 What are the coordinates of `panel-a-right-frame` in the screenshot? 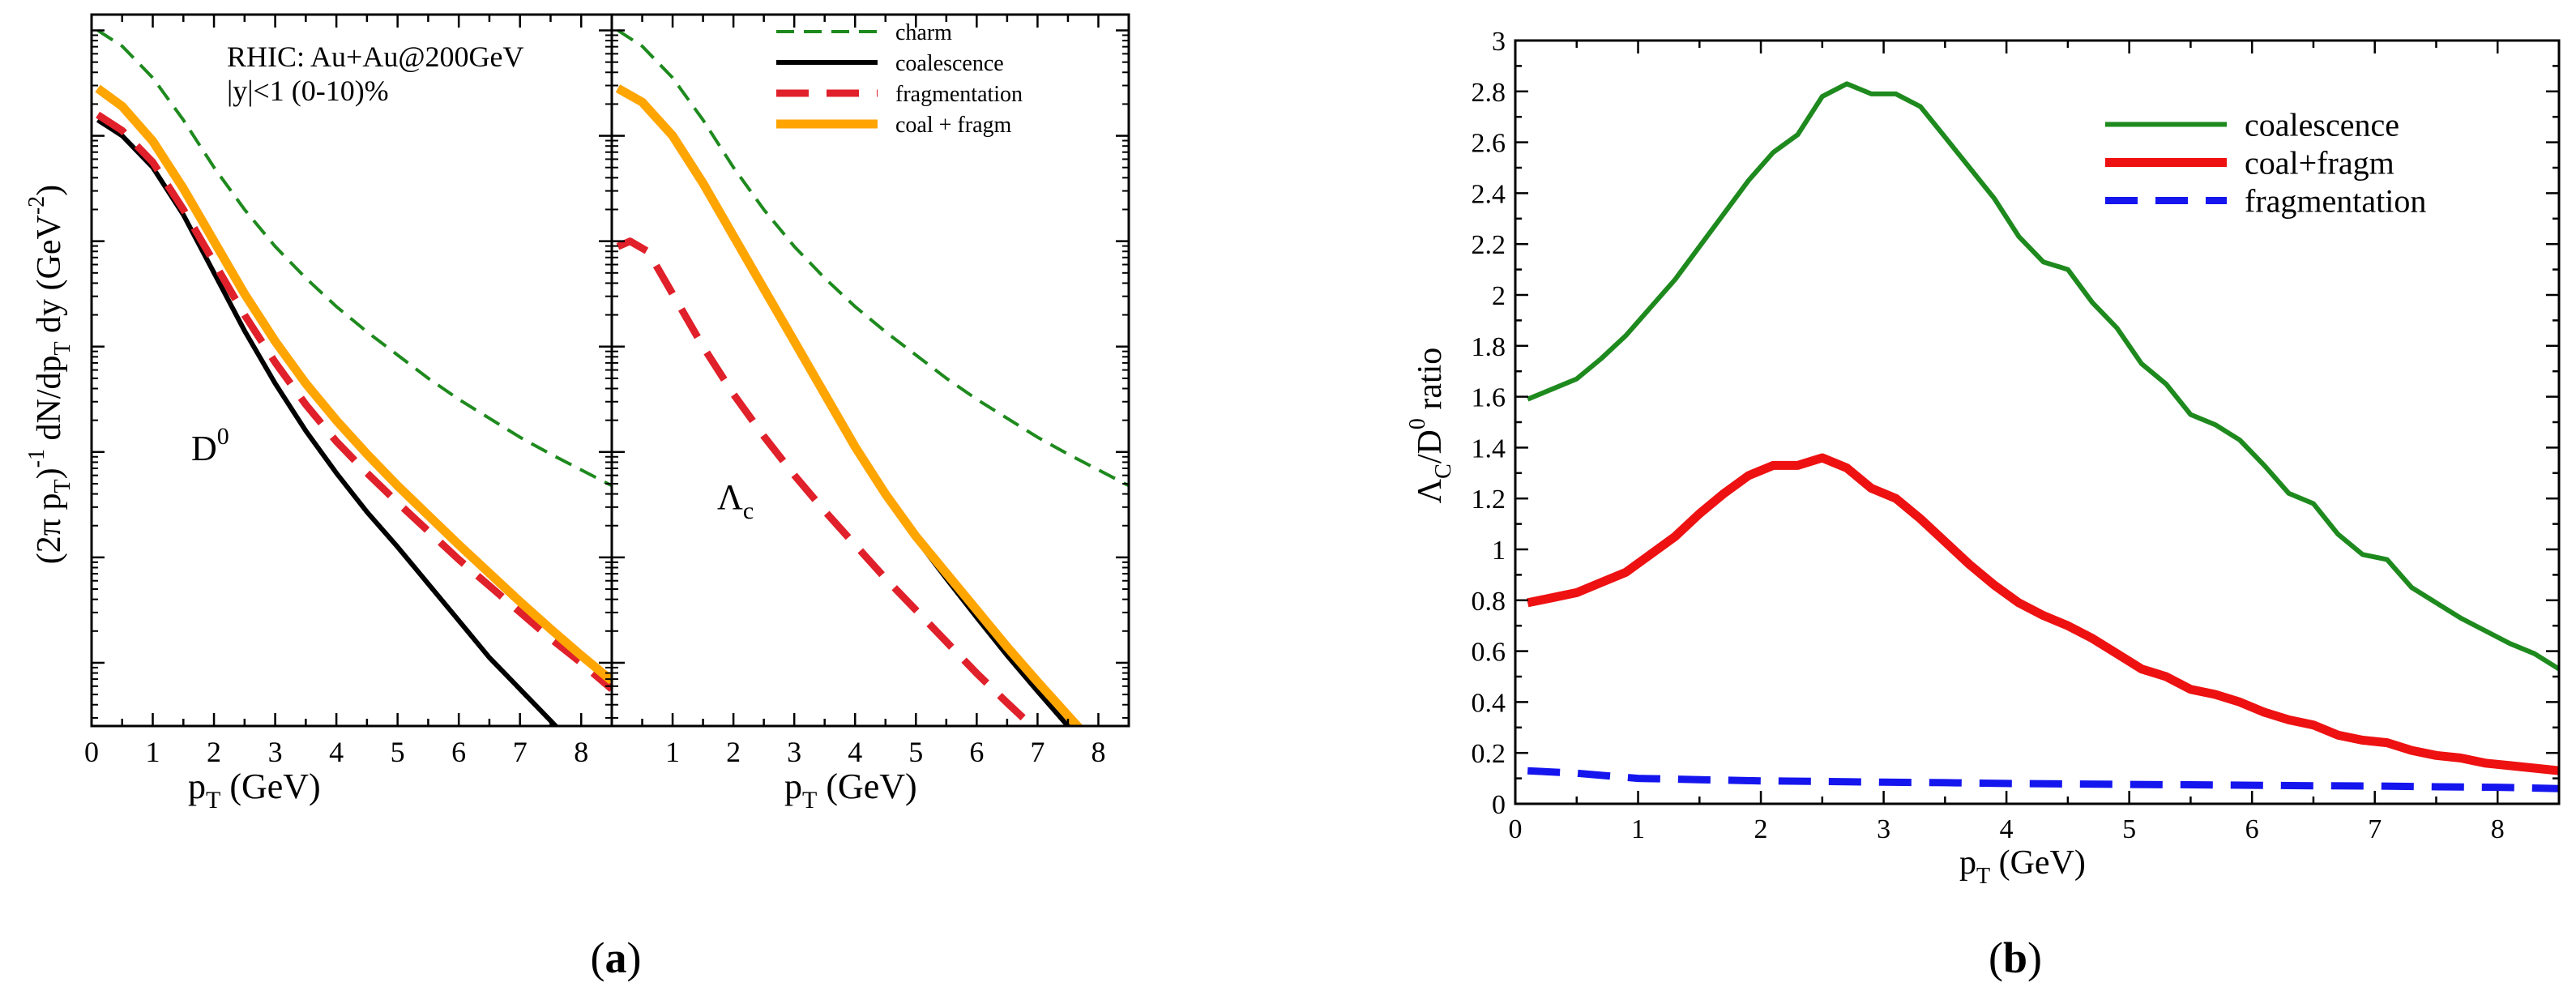 It's located at (870, 370).